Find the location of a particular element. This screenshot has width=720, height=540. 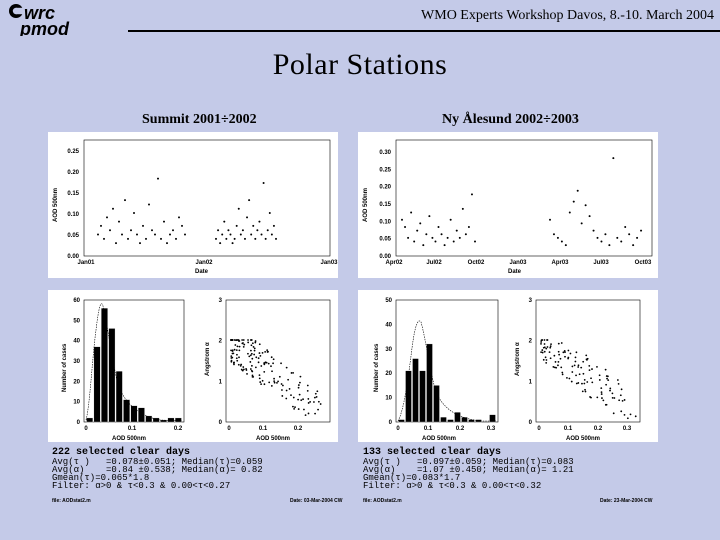

summit-footer-date: Date: 03-Mar-2004 CW is located at coordinates (316, 501).